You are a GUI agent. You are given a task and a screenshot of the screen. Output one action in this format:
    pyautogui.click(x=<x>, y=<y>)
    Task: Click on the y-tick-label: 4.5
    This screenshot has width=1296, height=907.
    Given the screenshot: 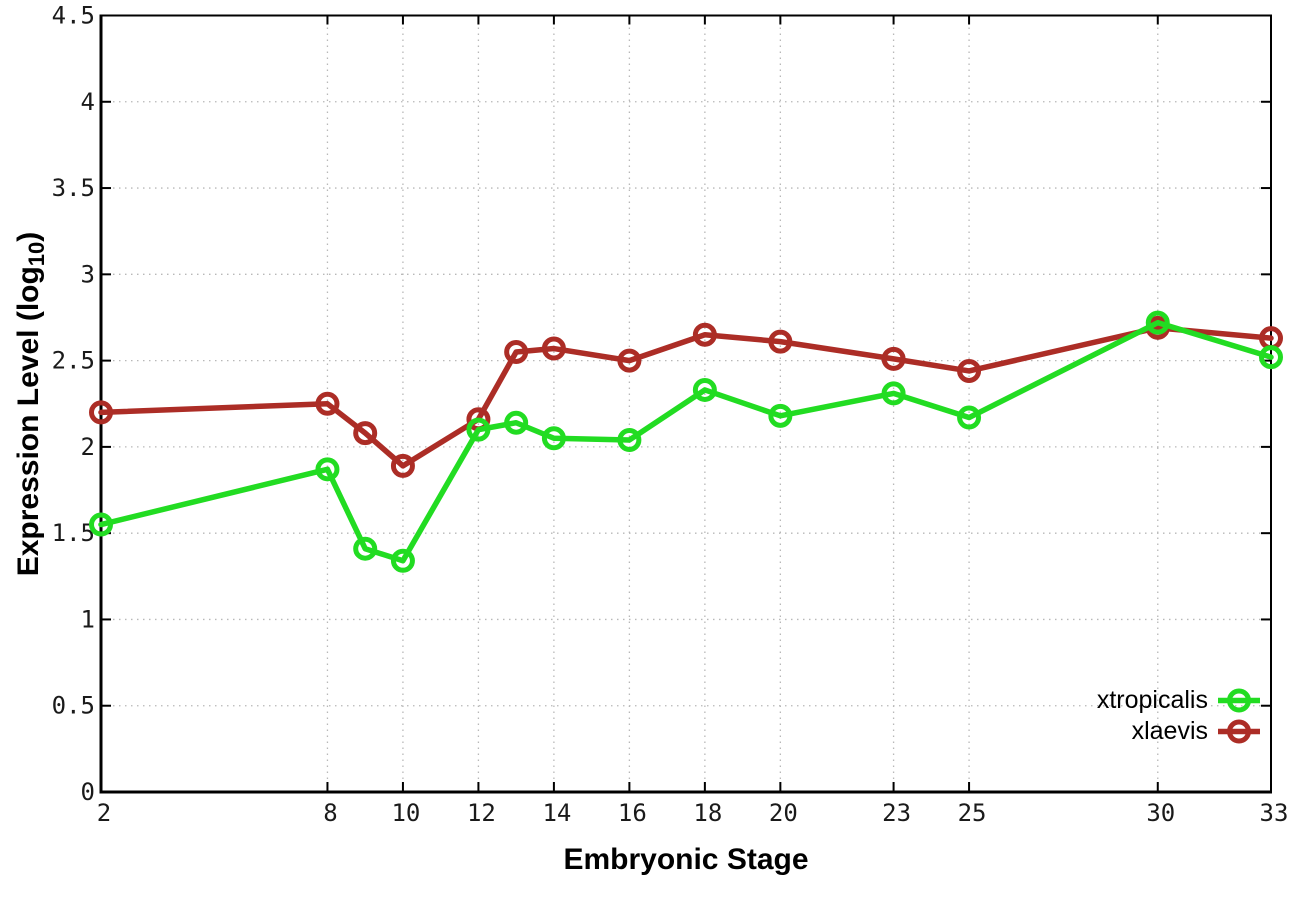 What is the action you would take?
    pyautogui.click(x=73, y=16)
    